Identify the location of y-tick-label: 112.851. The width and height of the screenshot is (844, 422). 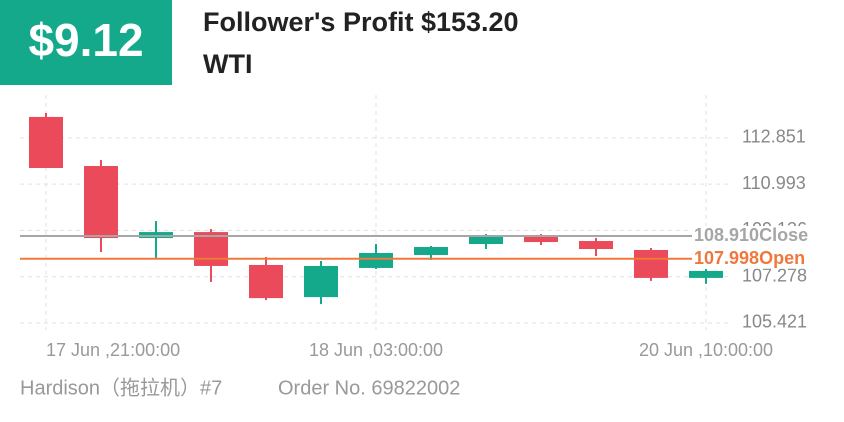
(774, 137).